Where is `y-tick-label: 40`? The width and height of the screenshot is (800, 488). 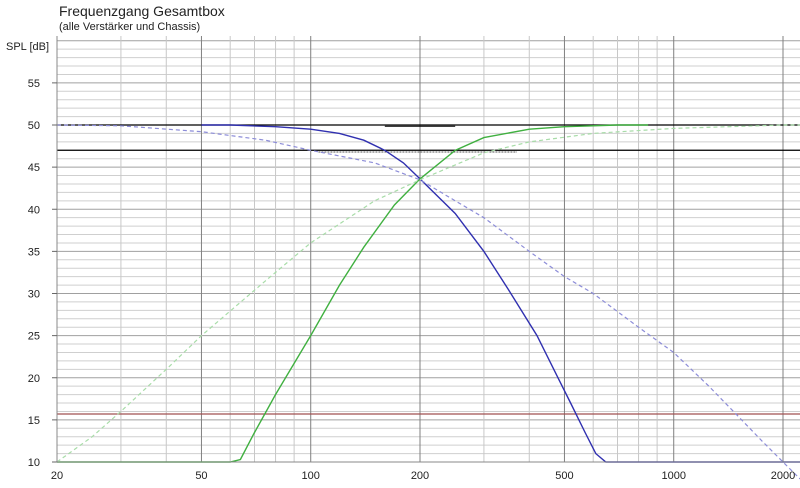
y-tick-label: 40 is located at coordinates (34, 210).